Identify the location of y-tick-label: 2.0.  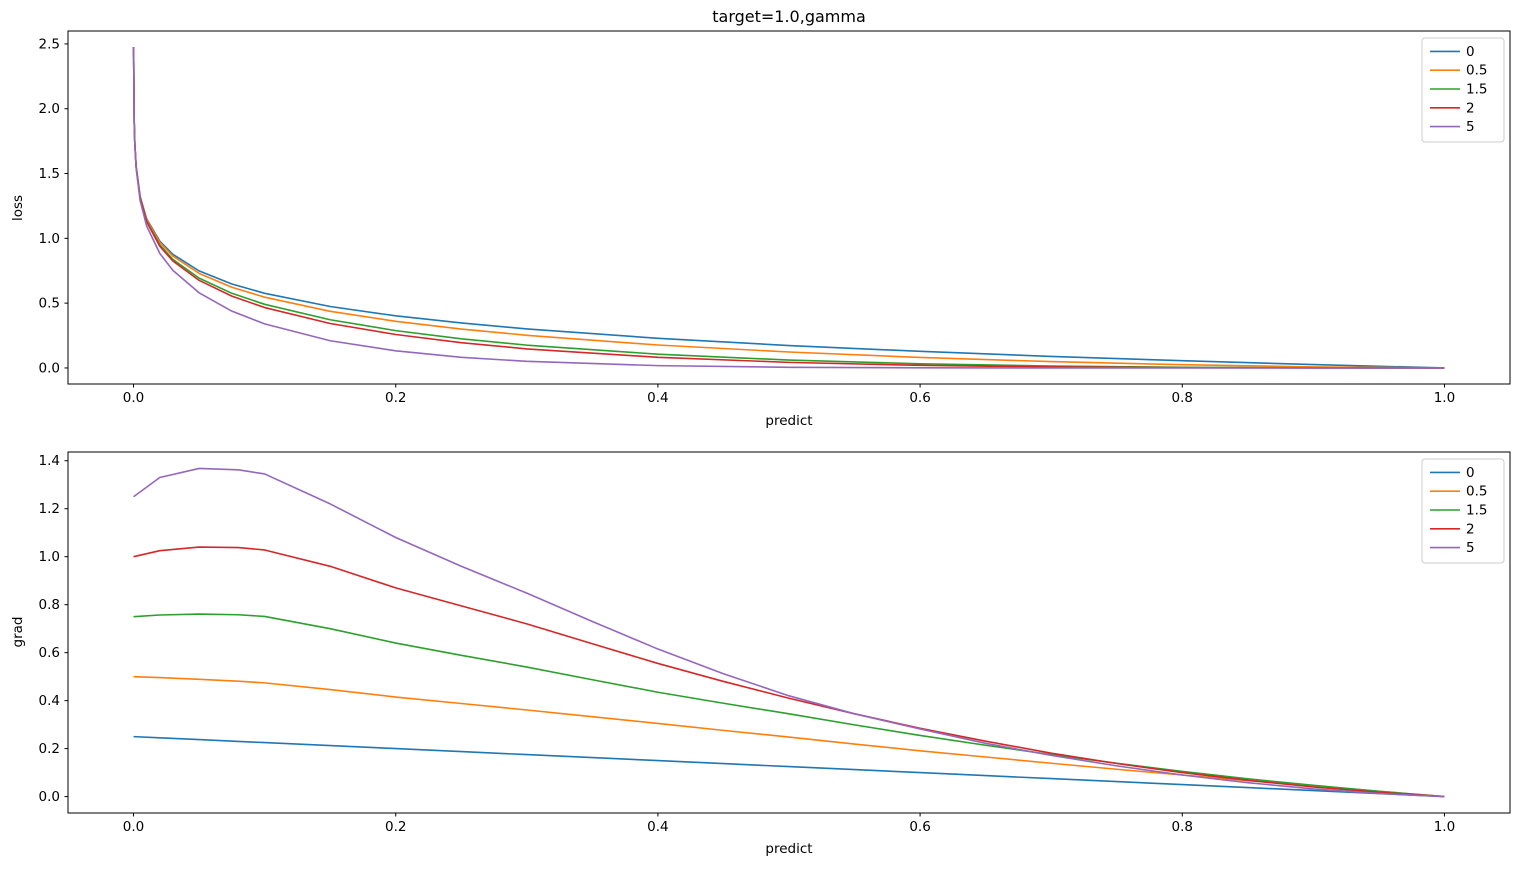
(49, 109).